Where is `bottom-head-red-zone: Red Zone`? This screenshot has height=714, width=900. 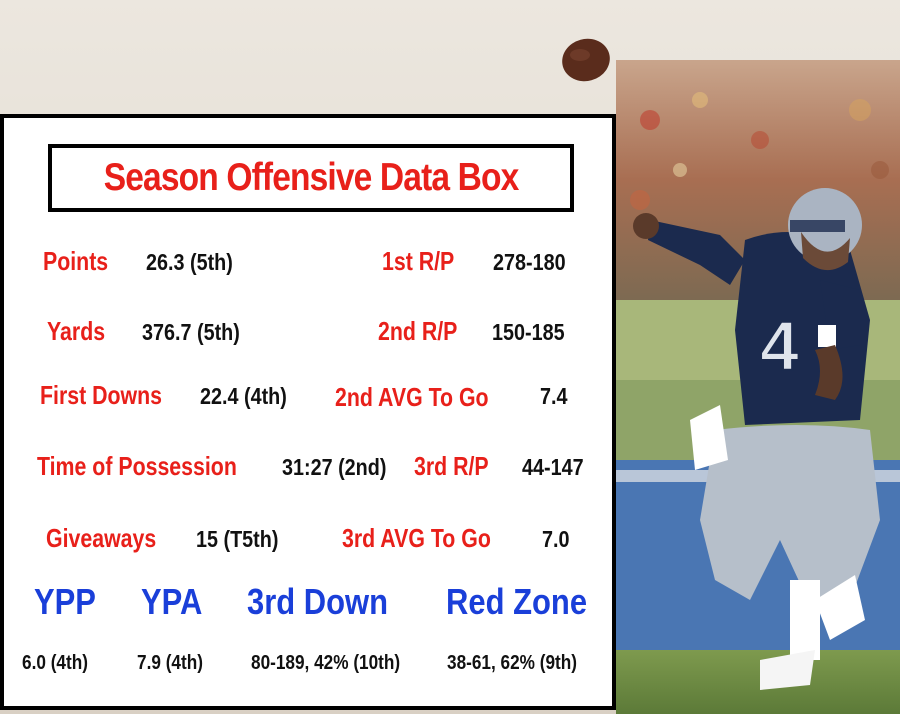
bottom-head-red-zone: Red Zone is located at coordinates (517, 601).